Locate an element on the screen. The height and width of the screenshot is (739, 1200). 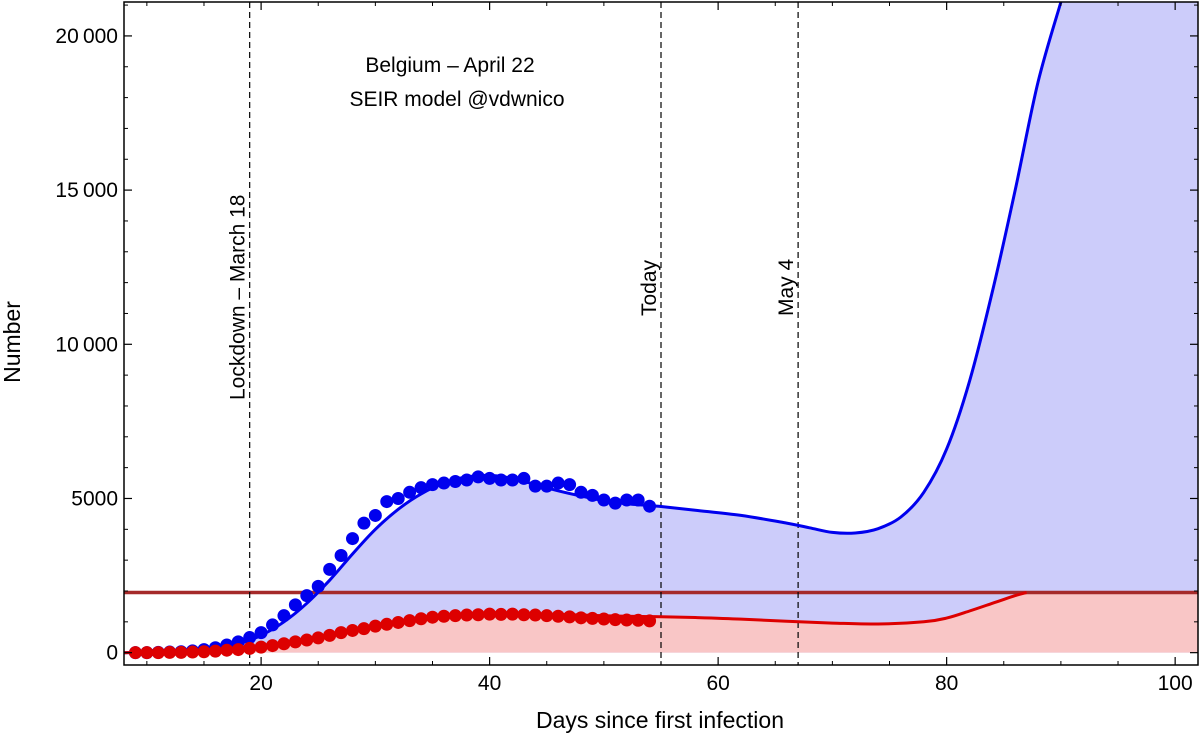
x-tick-label: 80 is located at coordinates (946, 683).